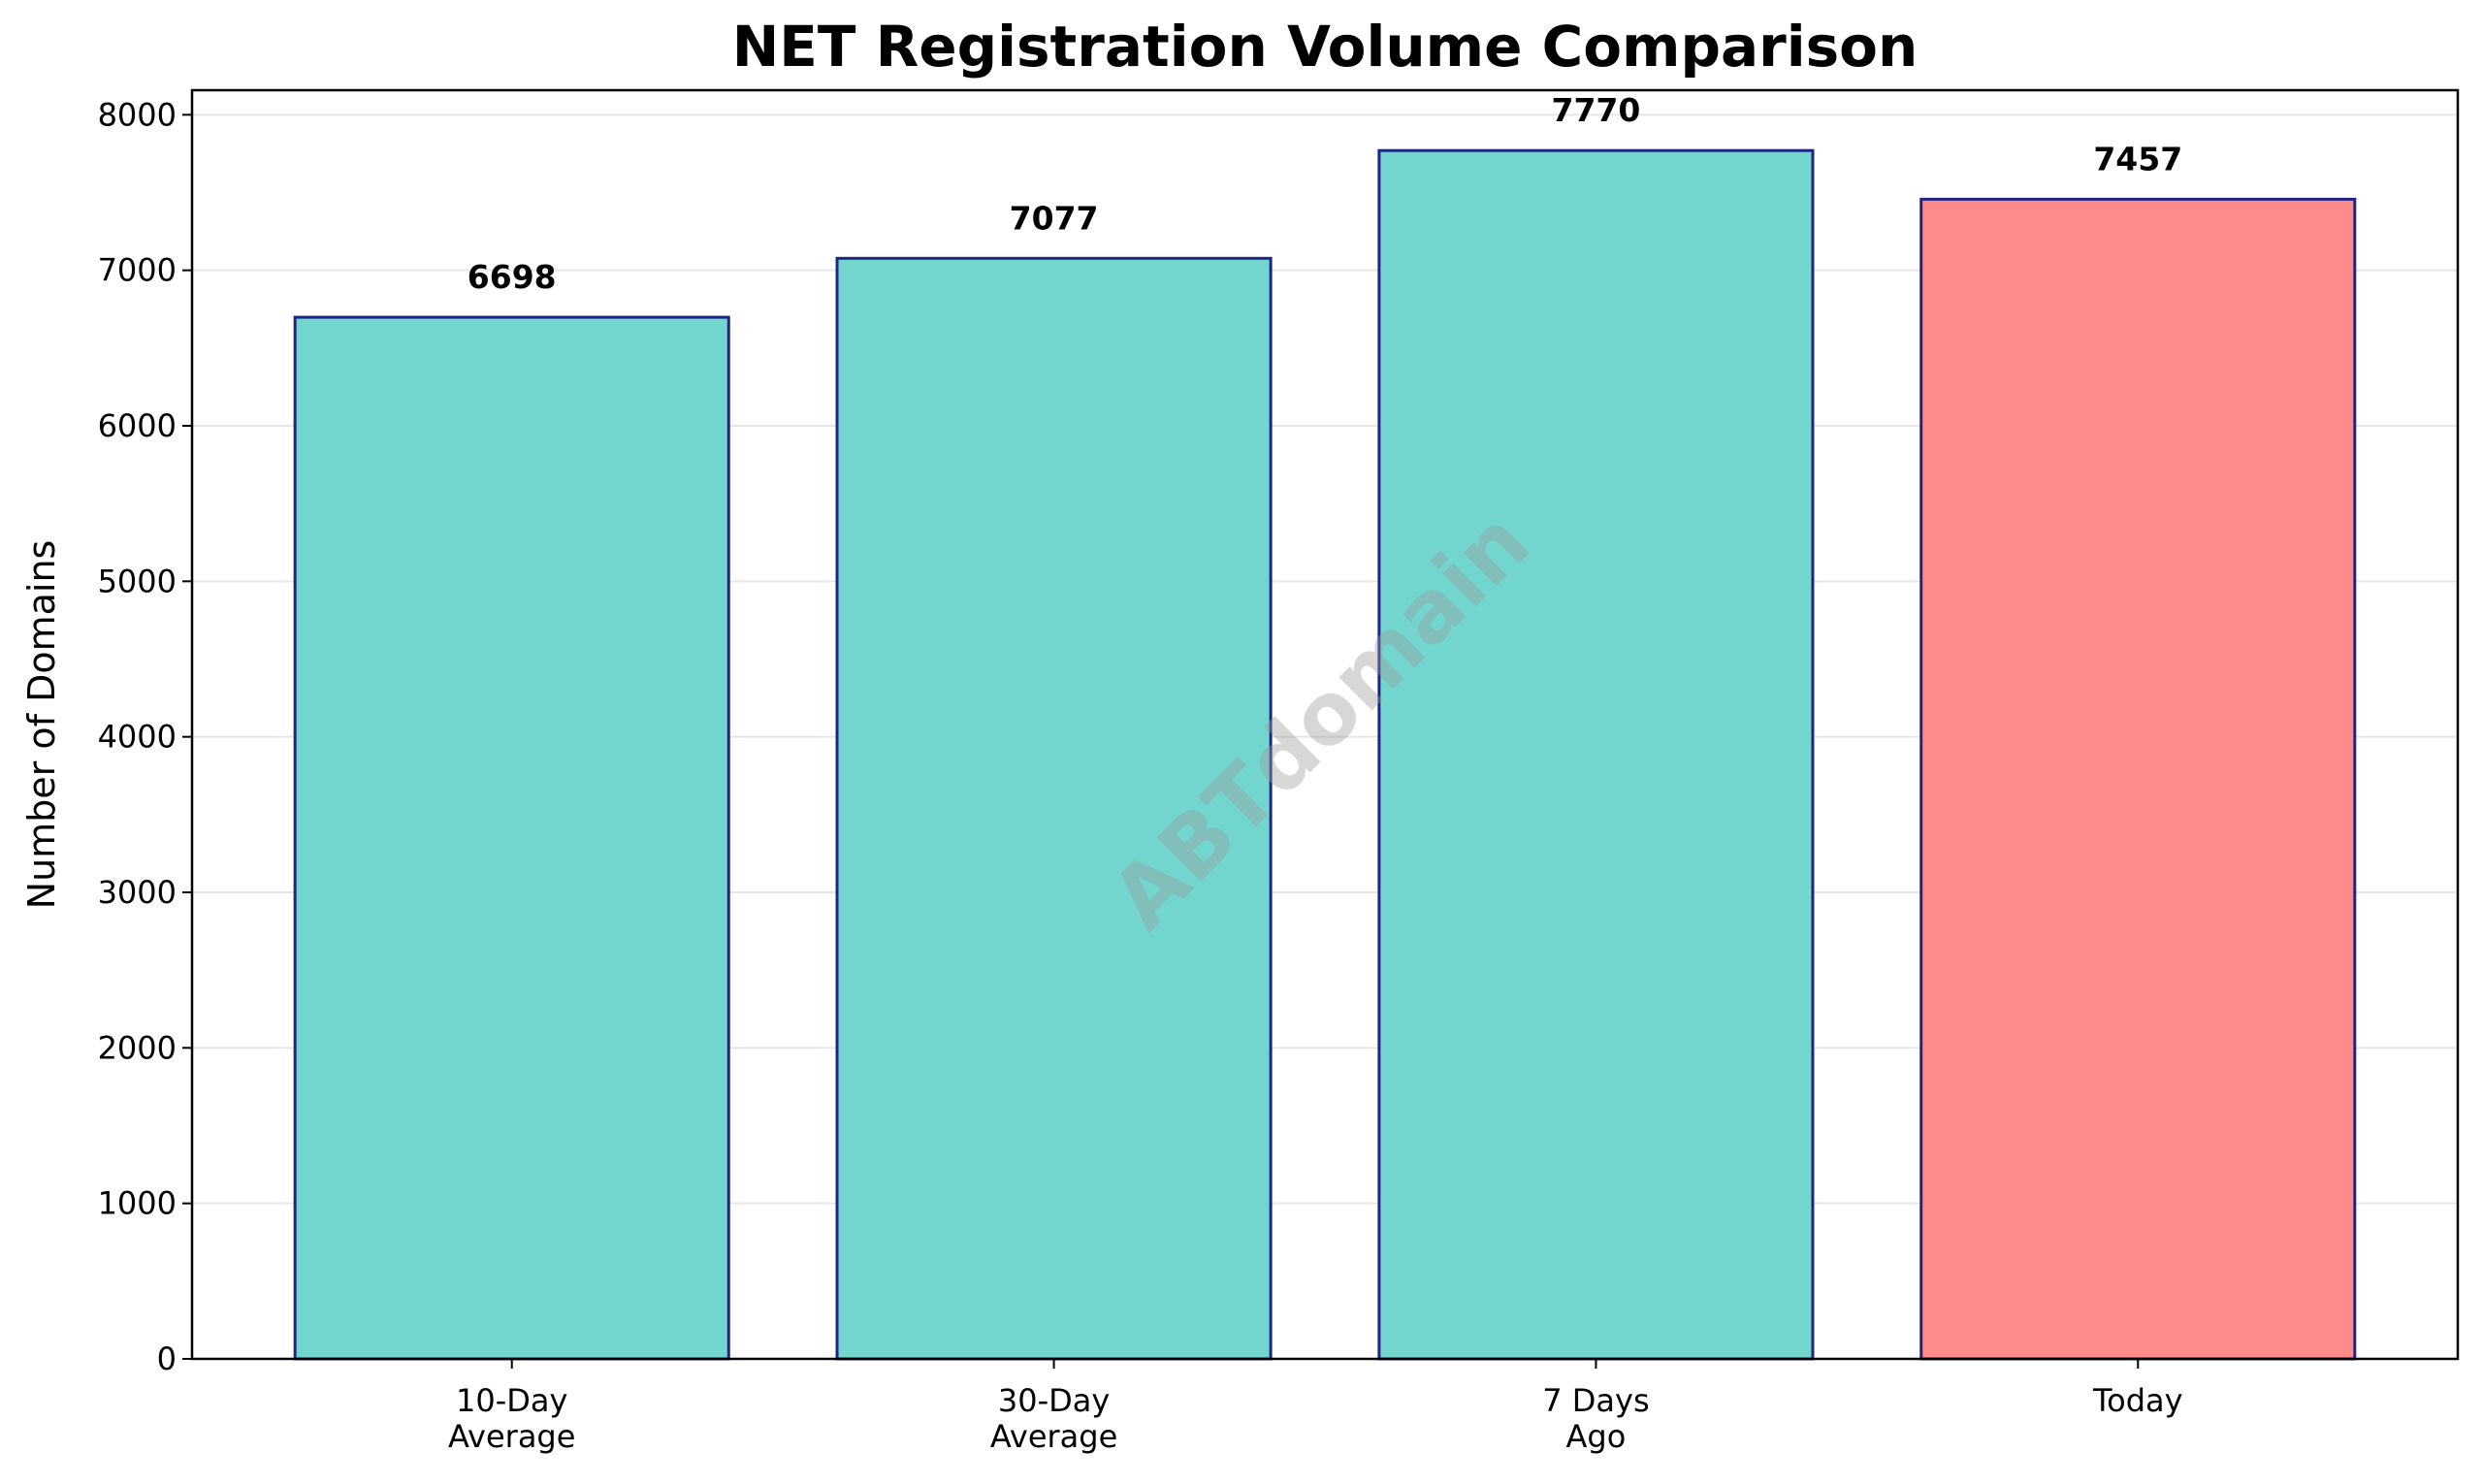 The image size is (2483, 1484). Describe the element at coordinates (167, 1358) in the screenshot. I see `y-tick-label: 0` at that location.